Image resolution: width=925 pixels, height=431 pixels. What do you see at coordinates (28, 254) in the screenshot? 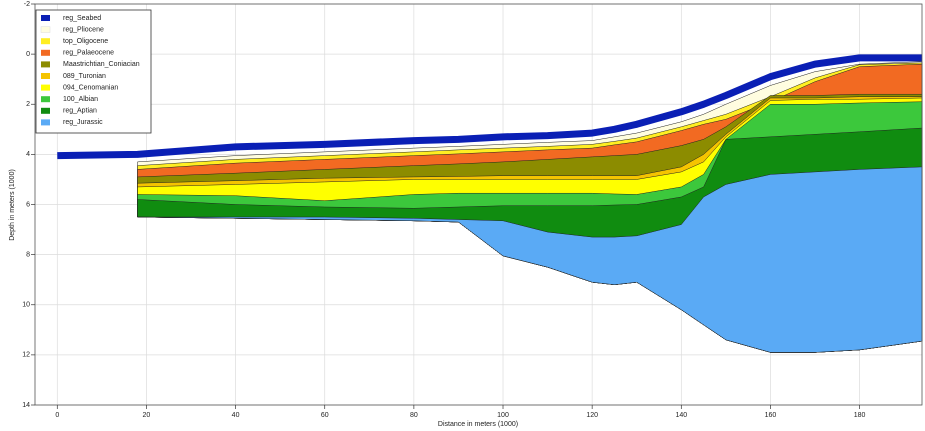
I see `y-tick-label: 8` at bounding box center [28, 254].